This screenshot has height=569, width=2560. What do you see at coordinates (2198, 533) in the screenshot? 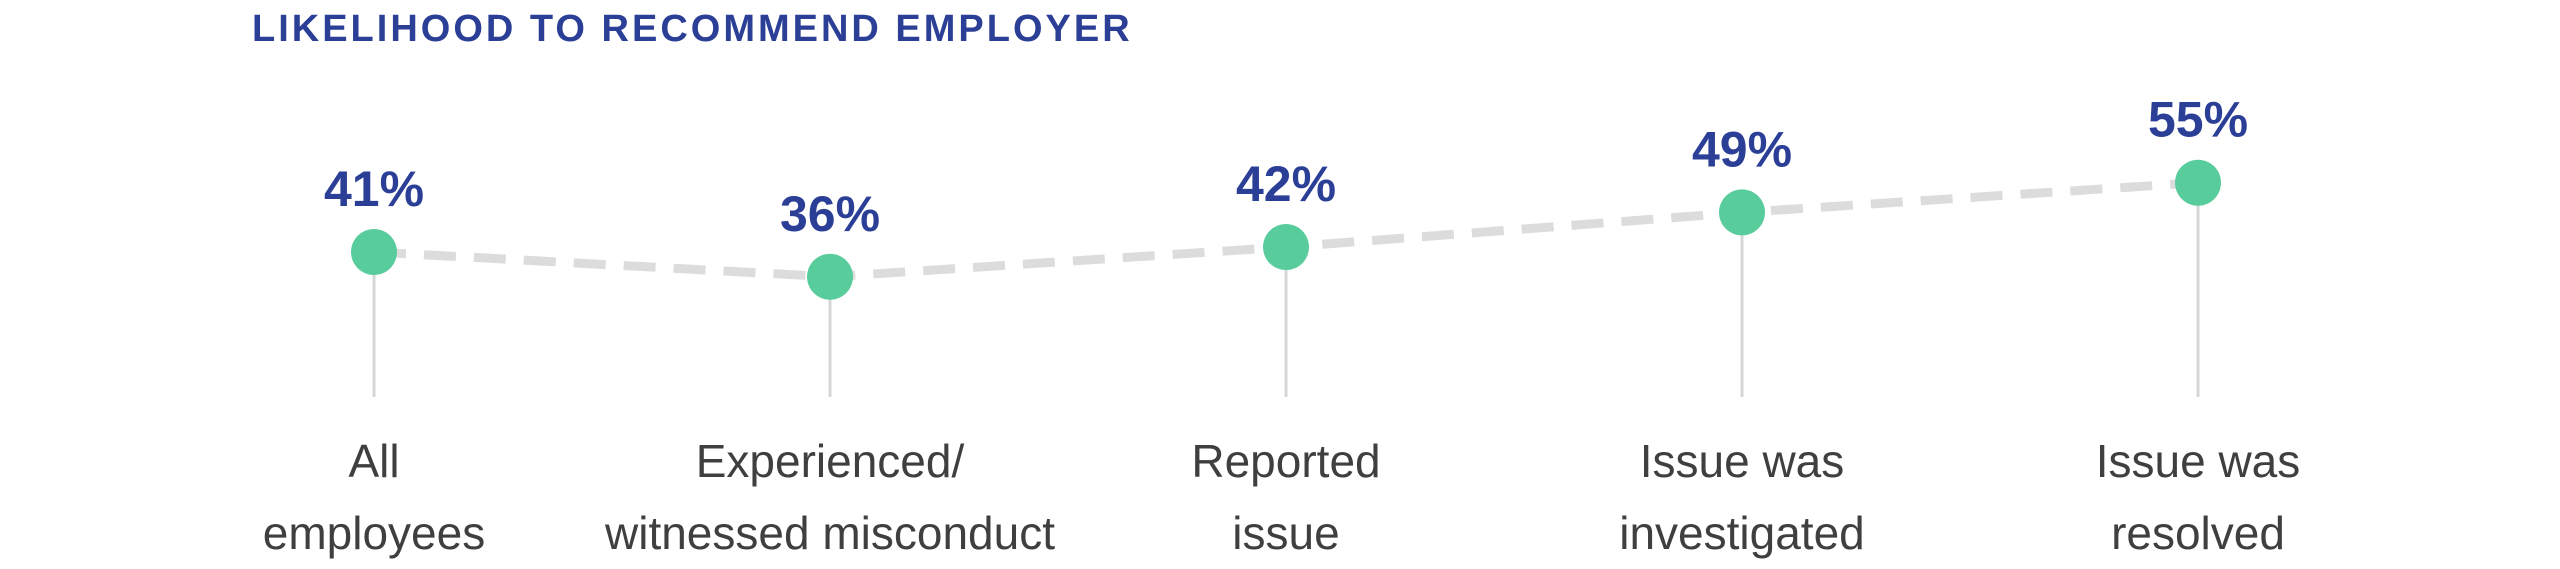
I see `category-label-line: resolved` at bounding box center [2198, 533].